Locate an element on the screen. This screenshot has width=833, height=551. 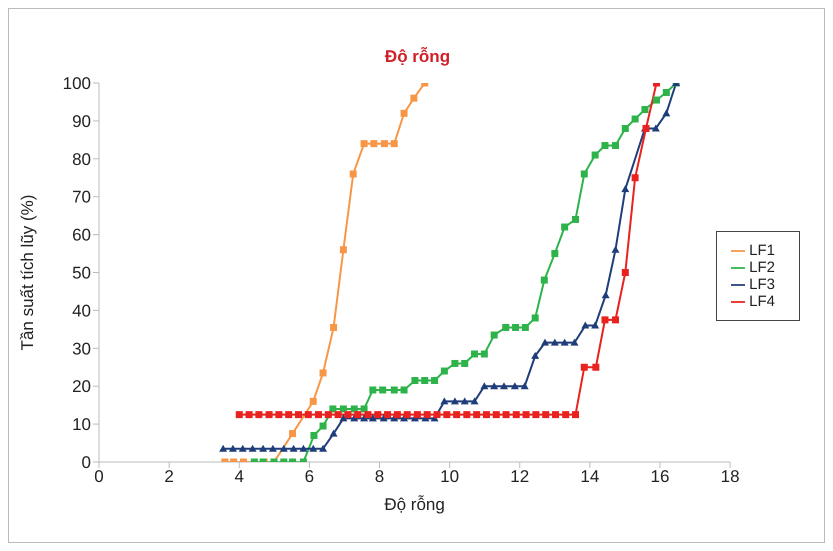
x-tick-label: 2 is located at coordinates (169, 476).